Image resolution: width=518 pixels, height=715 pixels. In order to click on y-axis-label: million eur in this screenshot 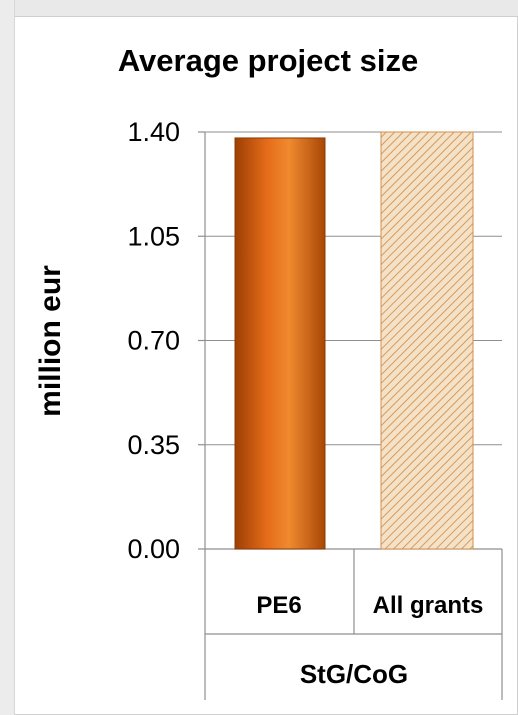, I will do `click(50, 341)`.